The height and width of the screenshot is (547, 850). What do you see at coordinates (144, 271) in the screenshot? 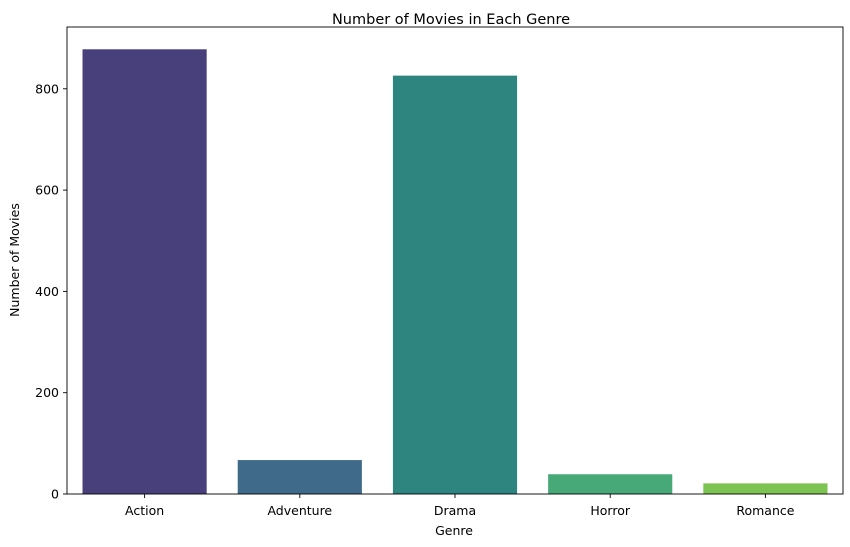
I see `bar-action` at bounding box center [144, 271].